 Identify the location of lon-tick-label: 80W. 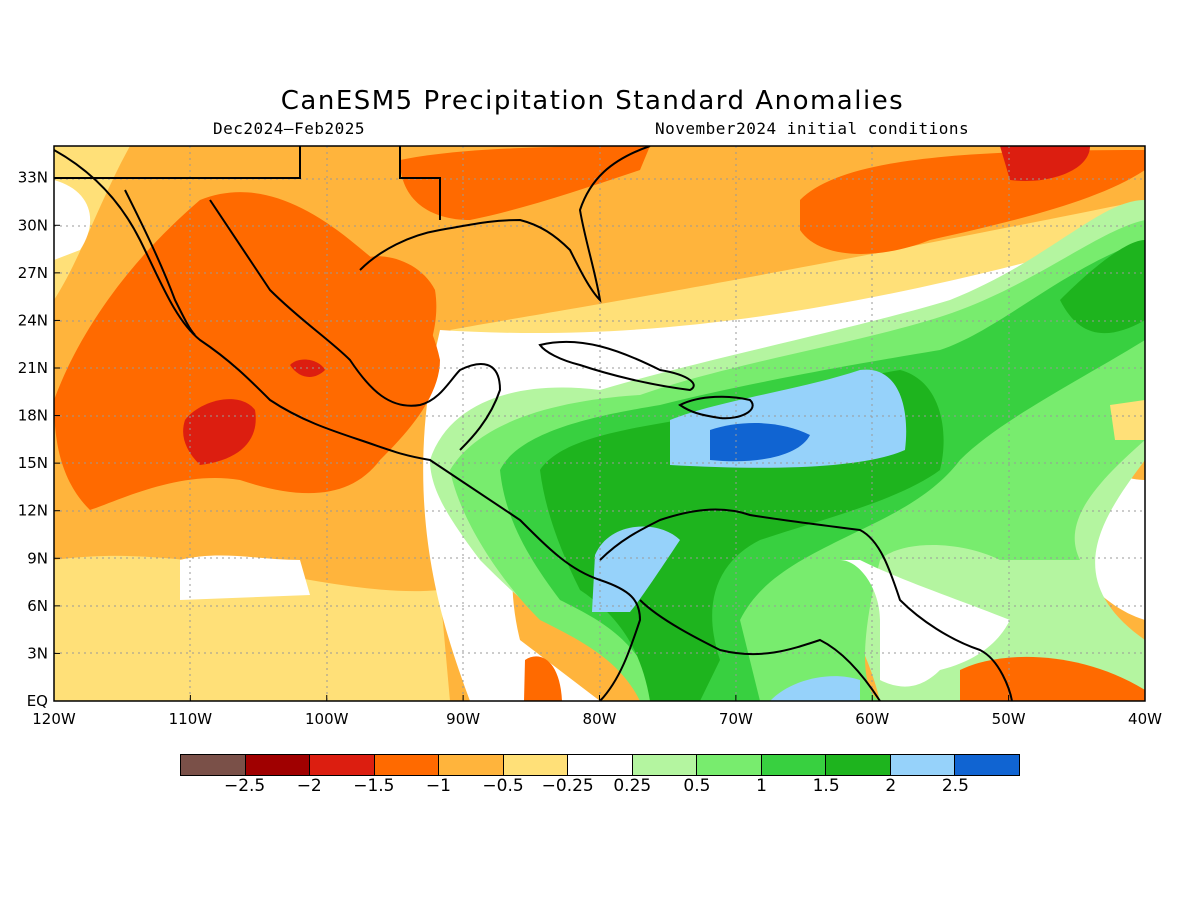
(600, 719).